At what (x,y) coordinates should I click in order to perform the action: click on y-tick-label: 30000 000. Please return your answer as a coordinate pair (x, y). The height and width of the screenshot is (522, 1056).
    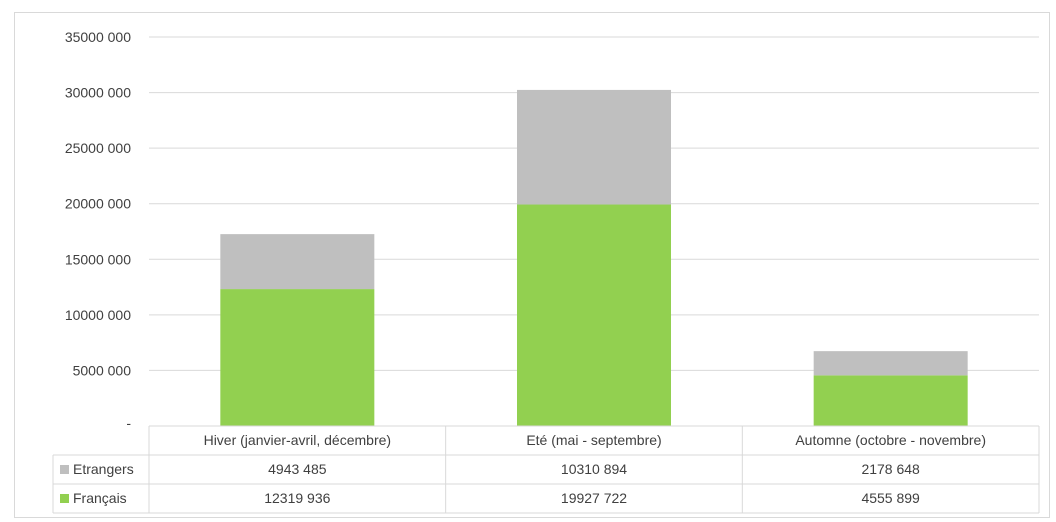
    Looking at the image, I should click on (98, 93).